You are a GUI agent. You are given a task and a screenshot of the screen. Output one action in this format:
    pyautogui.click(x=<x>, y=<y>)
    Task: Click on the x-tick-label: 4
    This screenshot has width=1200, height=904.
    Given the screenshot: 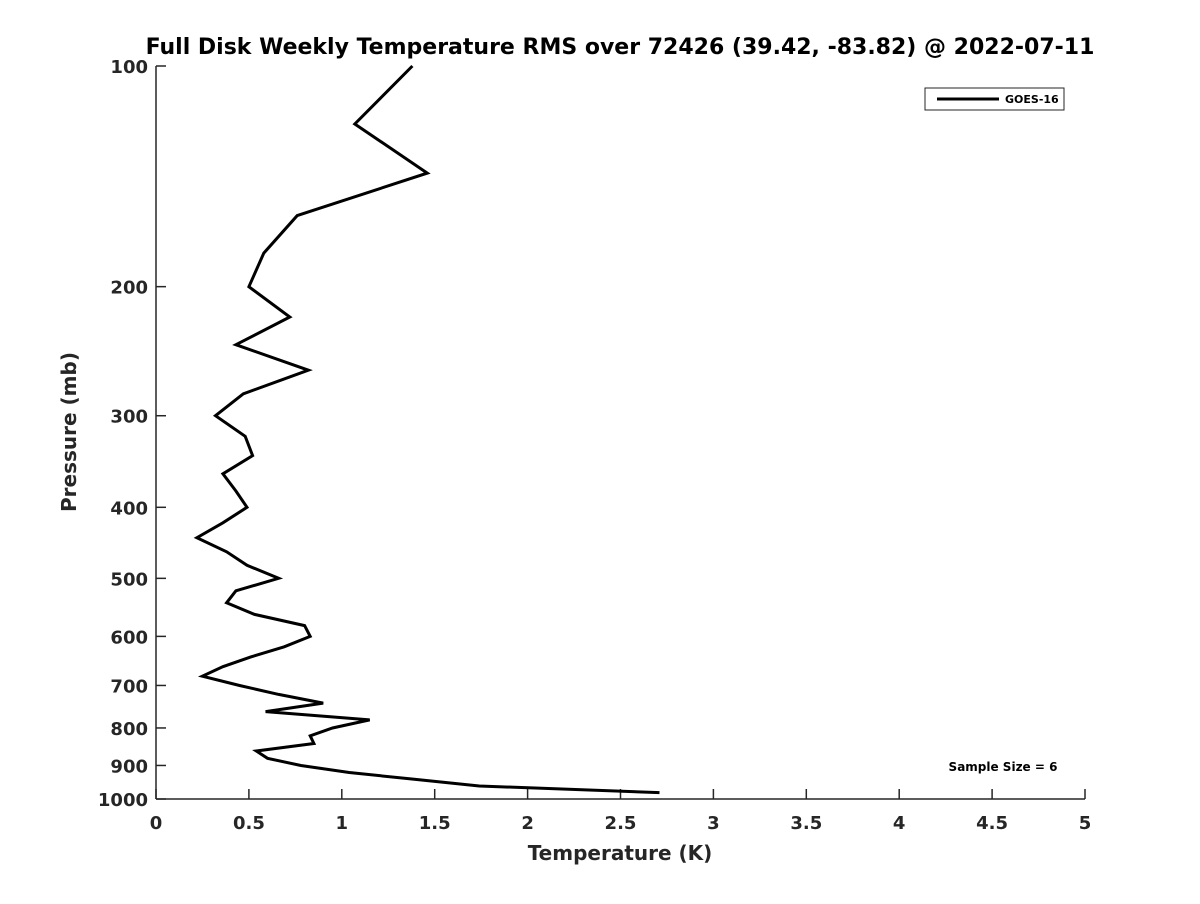 What is the action you would take?
    pyautogui.click(x=899, y=823)
    